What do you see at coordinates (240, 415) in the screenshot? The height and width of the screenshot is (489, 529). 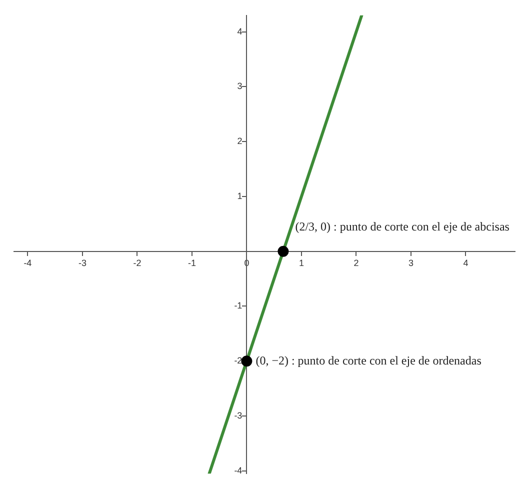 I see `y-tick-label: -3` at bounding box center [240, 415].